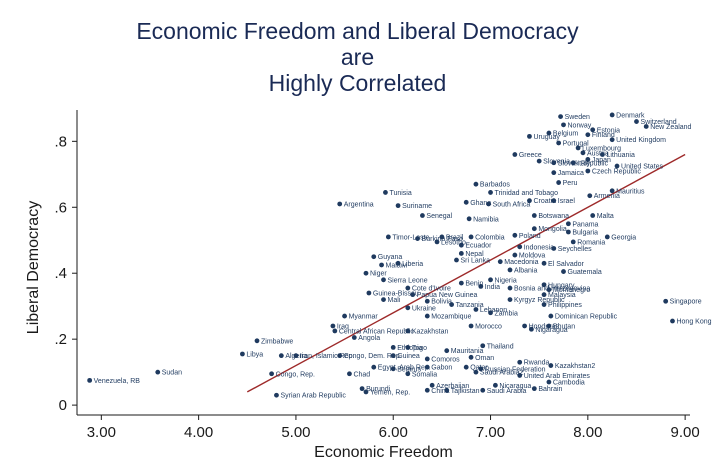 Image resolution: width=715 pixels, height=460 pixels. What do you see at coordinates (623, 237) in the screenshot?
I see `point-label: Georgia` at bounding box center [623, 237].